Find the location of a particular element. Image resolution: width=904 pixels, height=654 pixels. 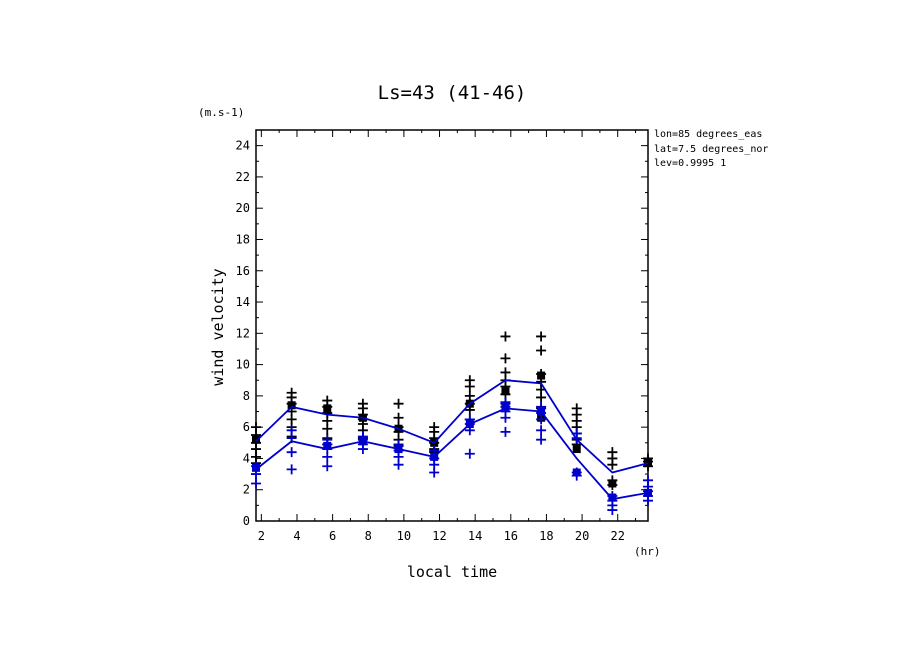

x-tick-label: 16 is located at coordinates (511, 536).